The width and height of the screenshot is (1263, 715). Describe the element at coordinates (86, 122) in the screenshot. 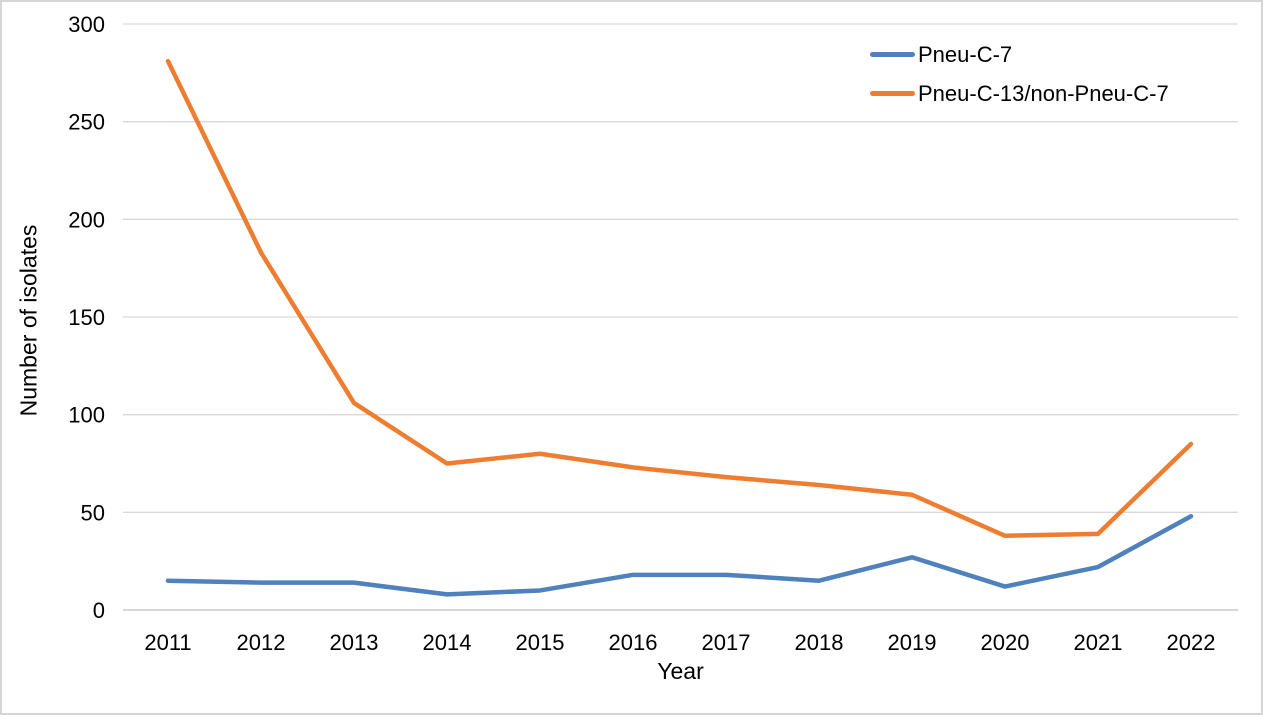

I see `y-tick-label: 250` at that location.